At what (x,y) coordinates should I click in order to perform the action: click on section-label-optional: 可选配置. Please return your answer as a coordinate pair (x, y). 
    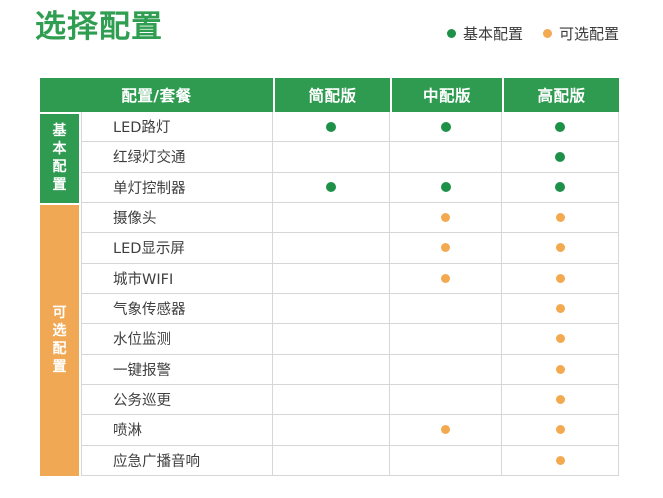
    Looking at the image, I should click on (60, 339).